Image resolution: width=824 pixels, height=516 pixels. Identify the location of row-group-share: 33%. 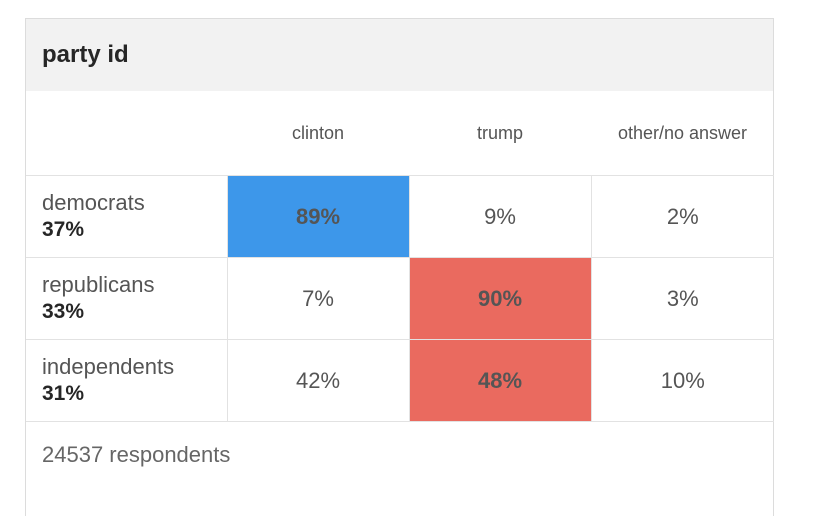
(63, 311).